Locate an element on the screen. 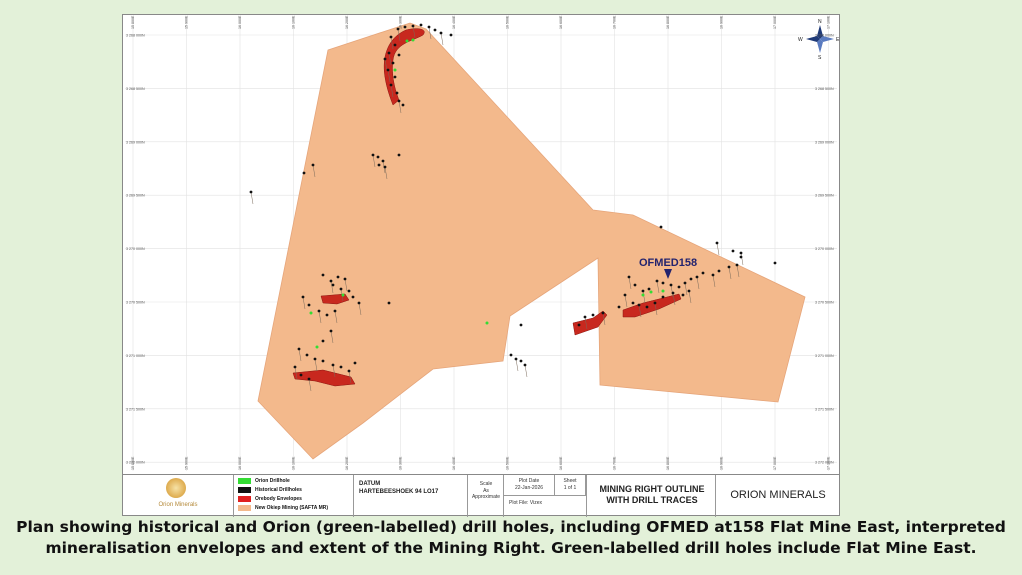  top-tick-label: 16 700E is located at coordinates (615, 22).